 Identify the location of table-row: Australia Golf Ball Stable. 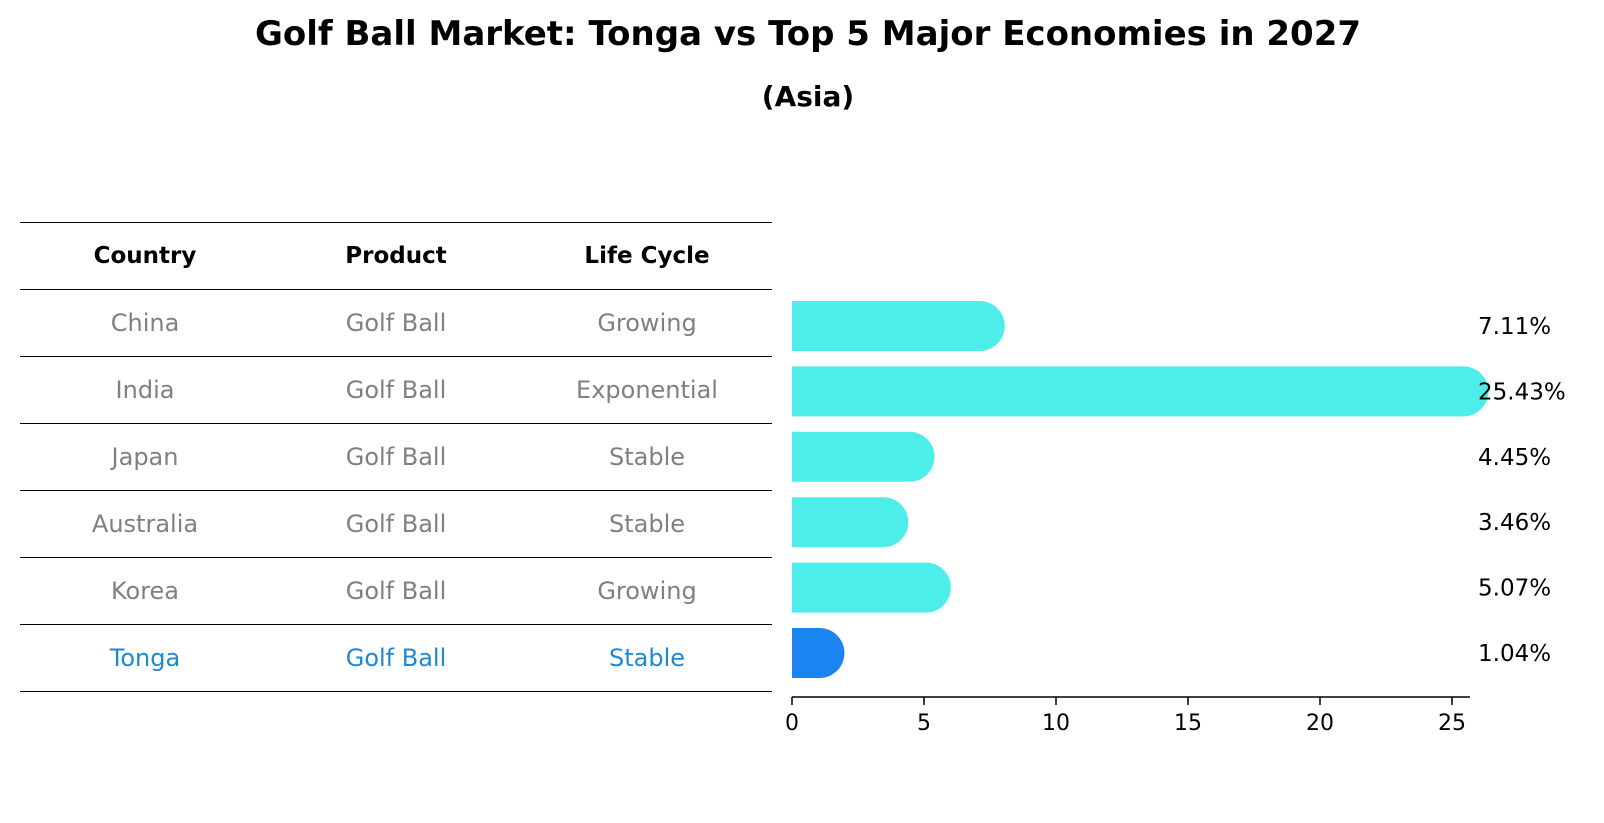
(396, 523).